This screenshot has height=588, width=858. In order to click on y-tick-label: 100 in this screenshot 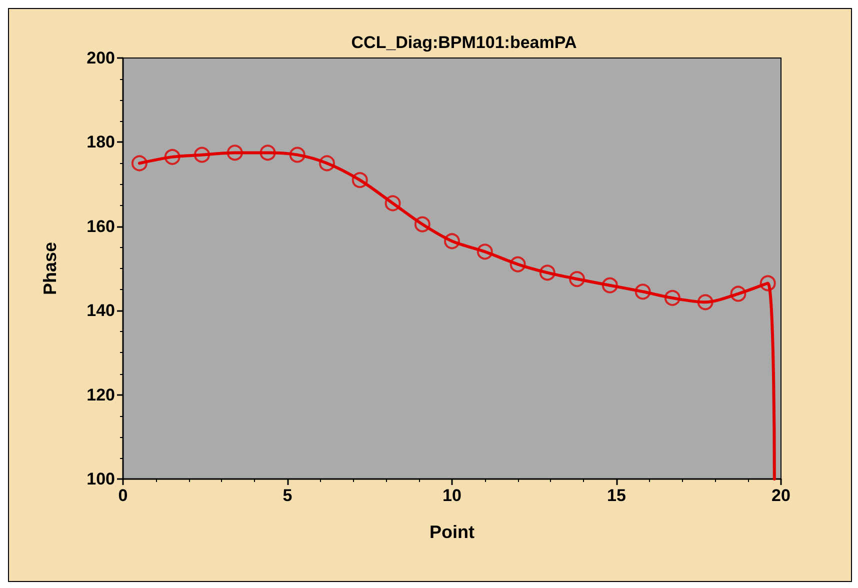, I will do `click(100, 479)`.